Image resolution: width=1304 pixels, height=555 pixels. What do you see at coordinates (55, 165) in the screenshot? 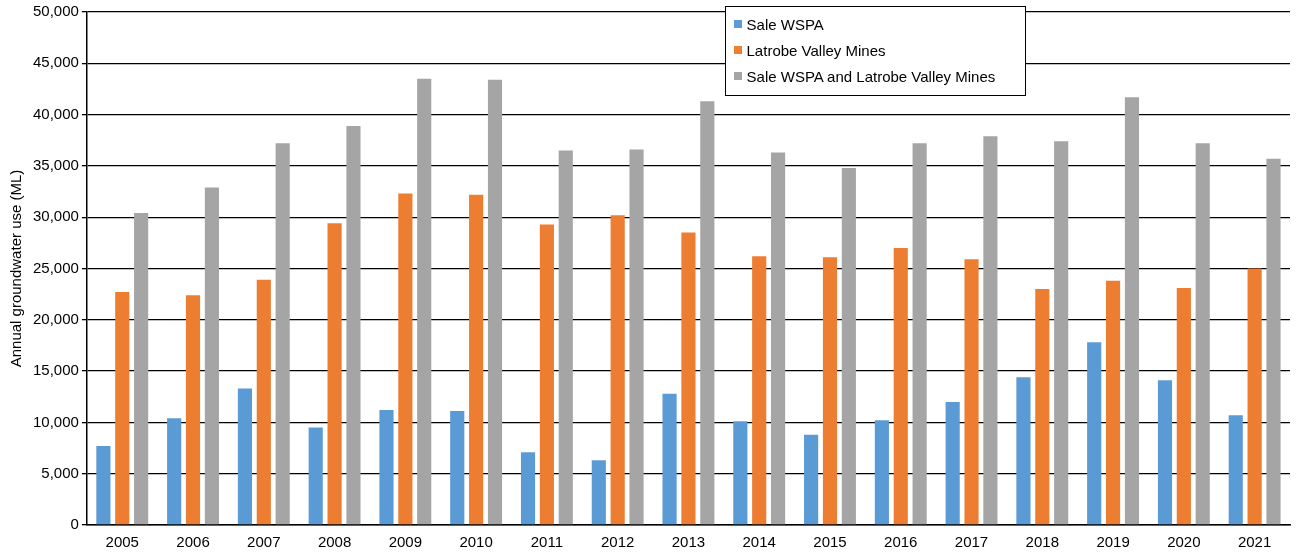
I see `y-tick-label: 35,000` at bounding box center [55, 165].